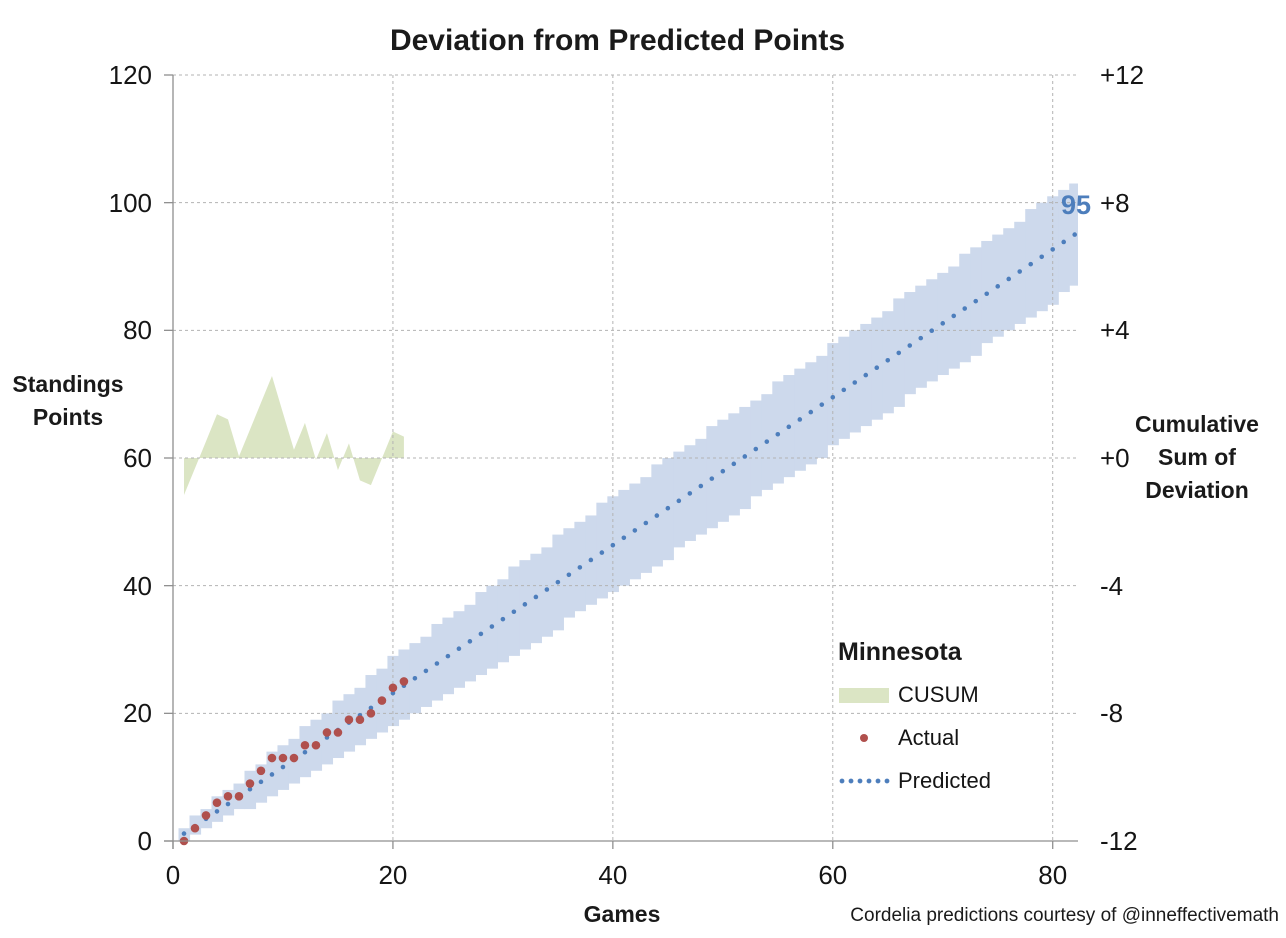 The width and height of the screenshot is (1286, 938). Describe the element at coordinates (1115, 458) in the screenshot. I see `y-right-tick-label: +0` at that location.